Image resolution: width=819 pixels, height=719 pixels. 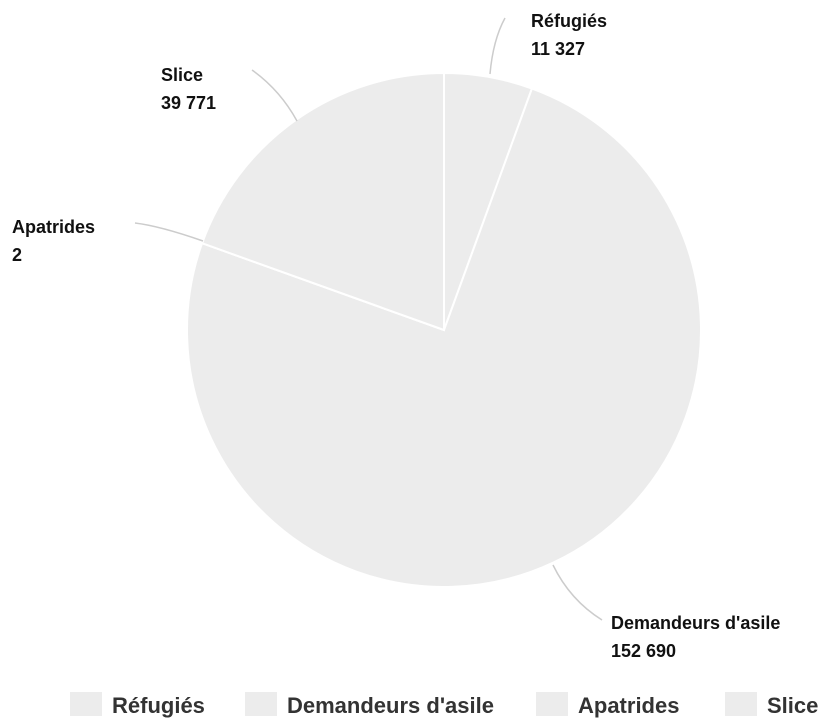 I want to click on legend-swatch-refugies, so click(x=86, y=704).